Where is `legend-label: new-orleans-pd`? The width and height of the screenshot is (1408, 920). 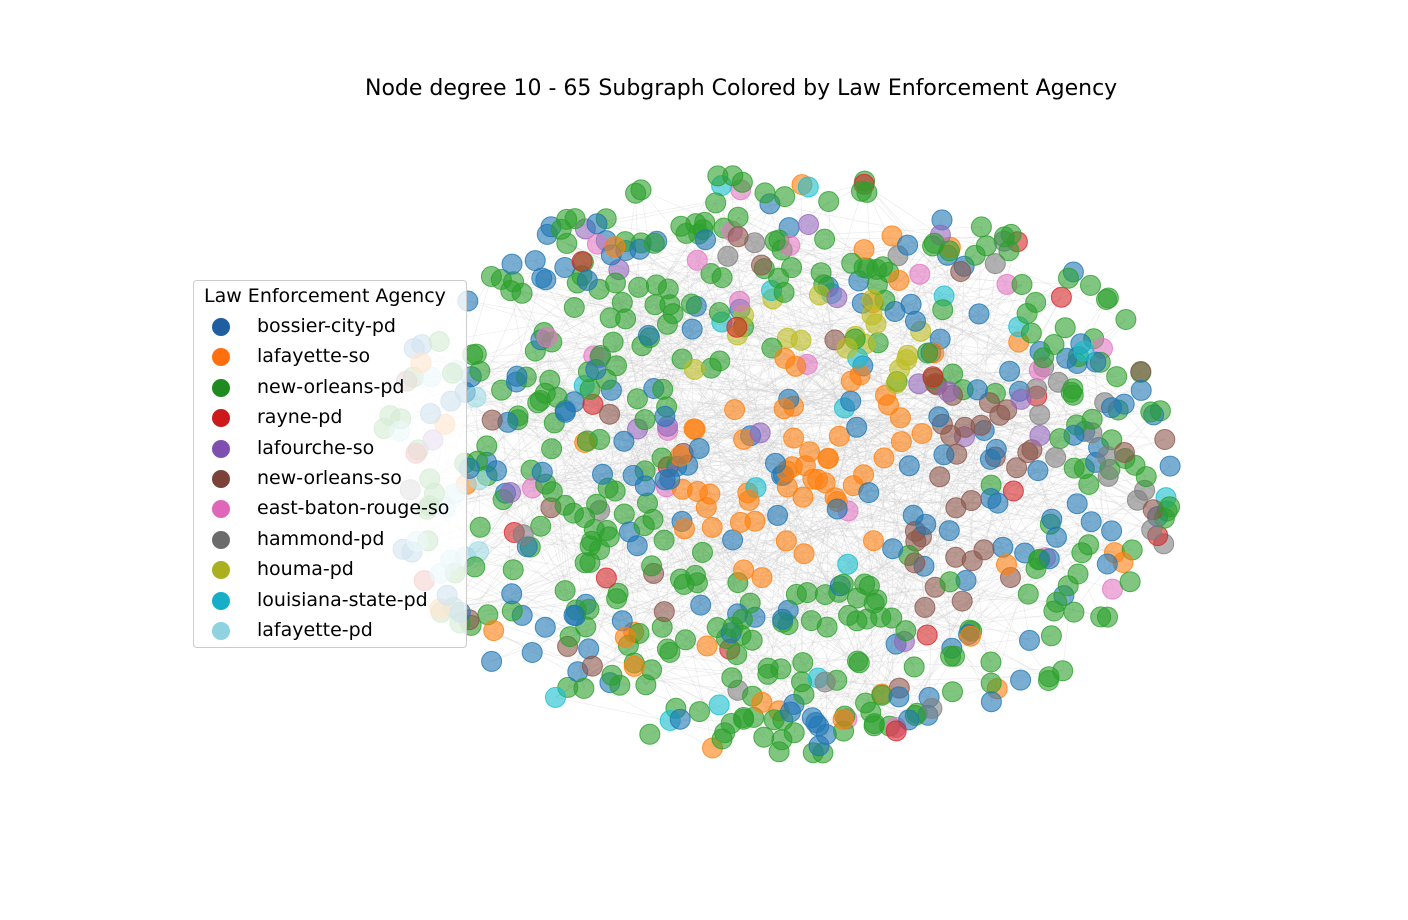
legend-label: new-orleans-pd is located at coordinates (331, 387).